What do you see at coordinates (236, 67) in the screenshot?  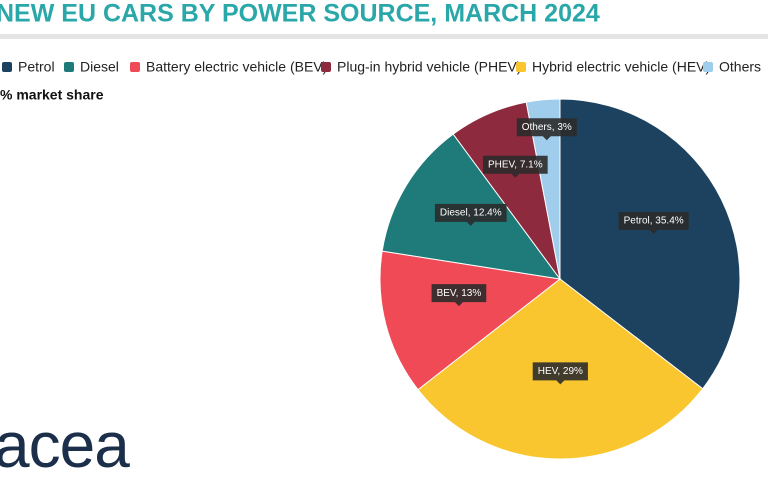 I see `legend-label: Battery electric vehicle (BEV)` at bounding box center [236, 67].